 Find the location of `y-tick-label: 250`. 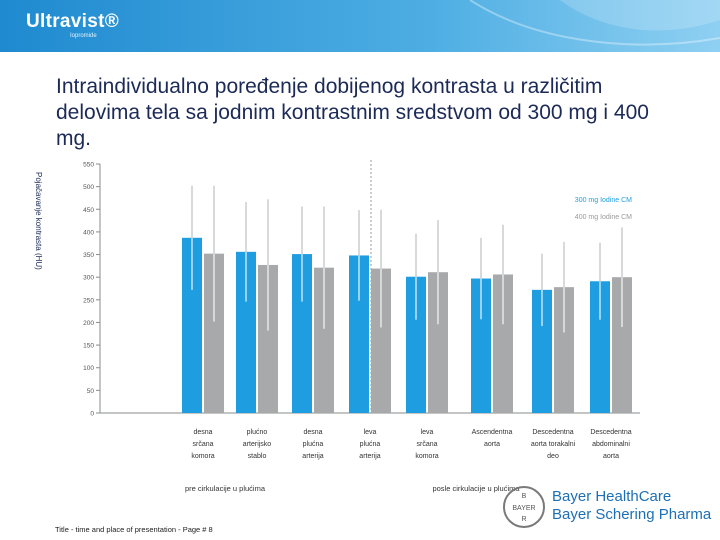

y-tick-label: 250 is located at coordinates (88, 300).